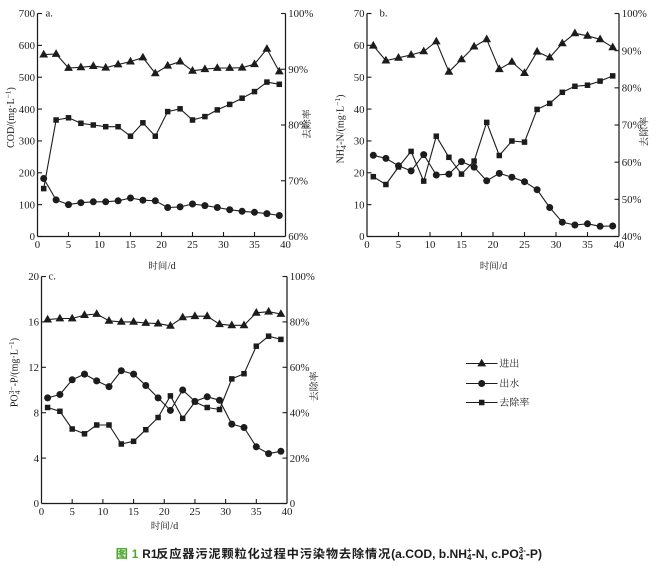 This screenshot has width=666, height=572. Describe the element at coordinates (27, 173) in the screenshot. I see `svg-text: 200` at that location.